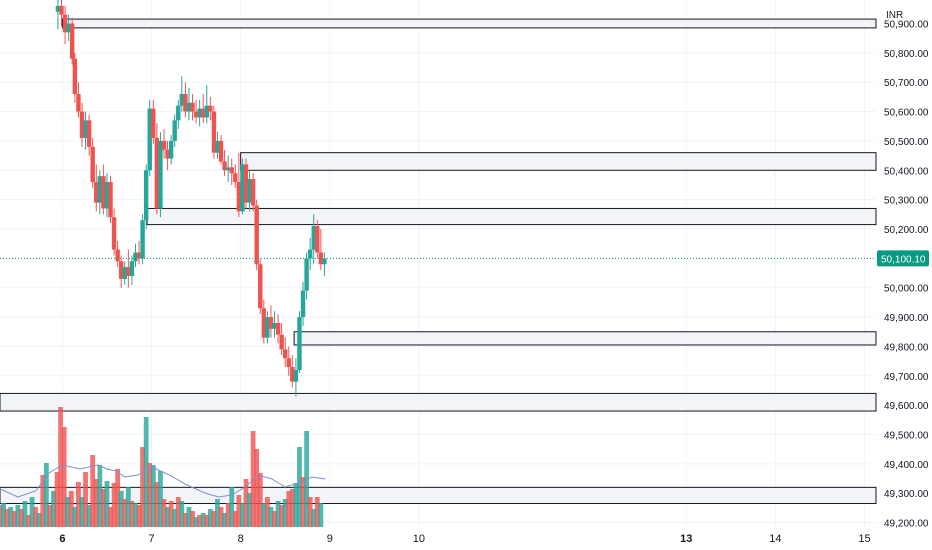  What do you see at coordinates (906, 289) in the screenshot?
I see `y-tick-label: 50,000.00` at bounding box center [906, 289].